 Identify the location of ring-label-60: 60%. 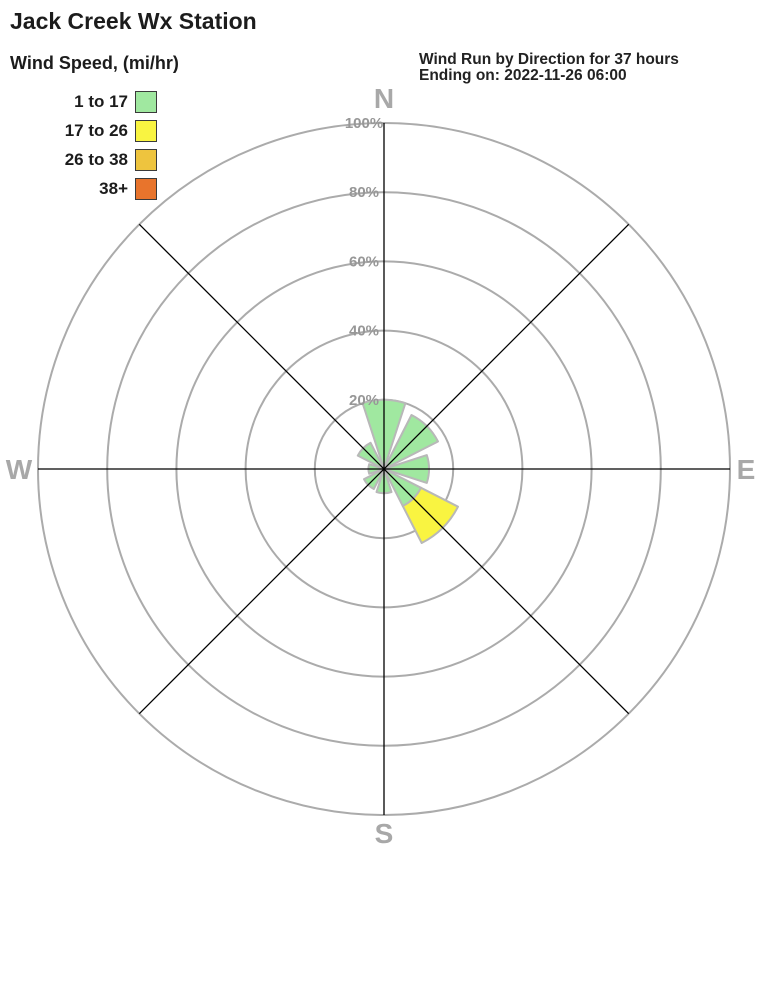
(364, 261).